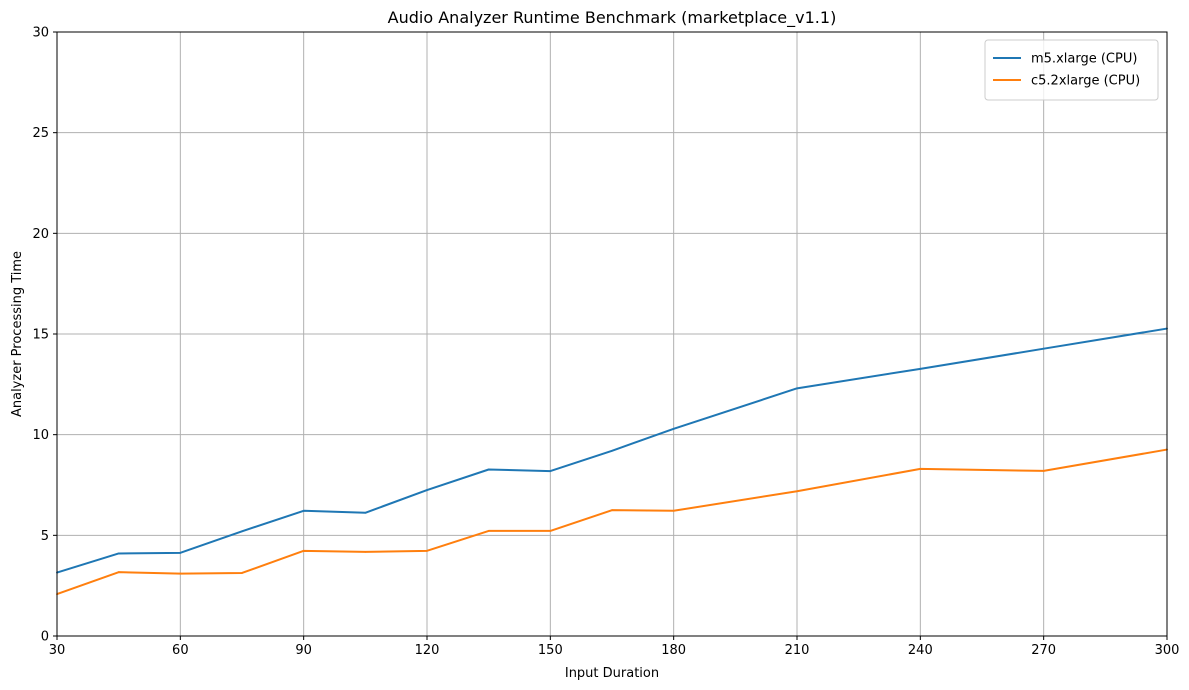  Describe the element at coordinates (40, 435) in the screenshot. I see `y-tick-label: 10` at that location.